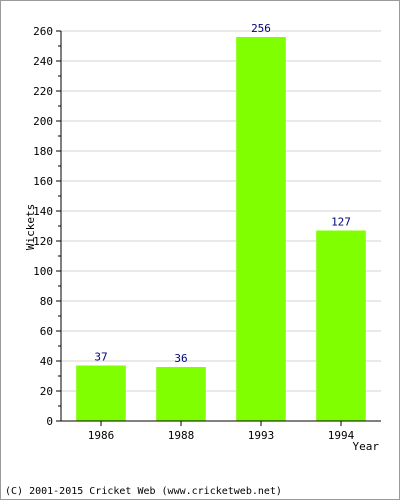 This screenshot has height=500, width=400. I want to click on data-label: 127, so click(341, 222).